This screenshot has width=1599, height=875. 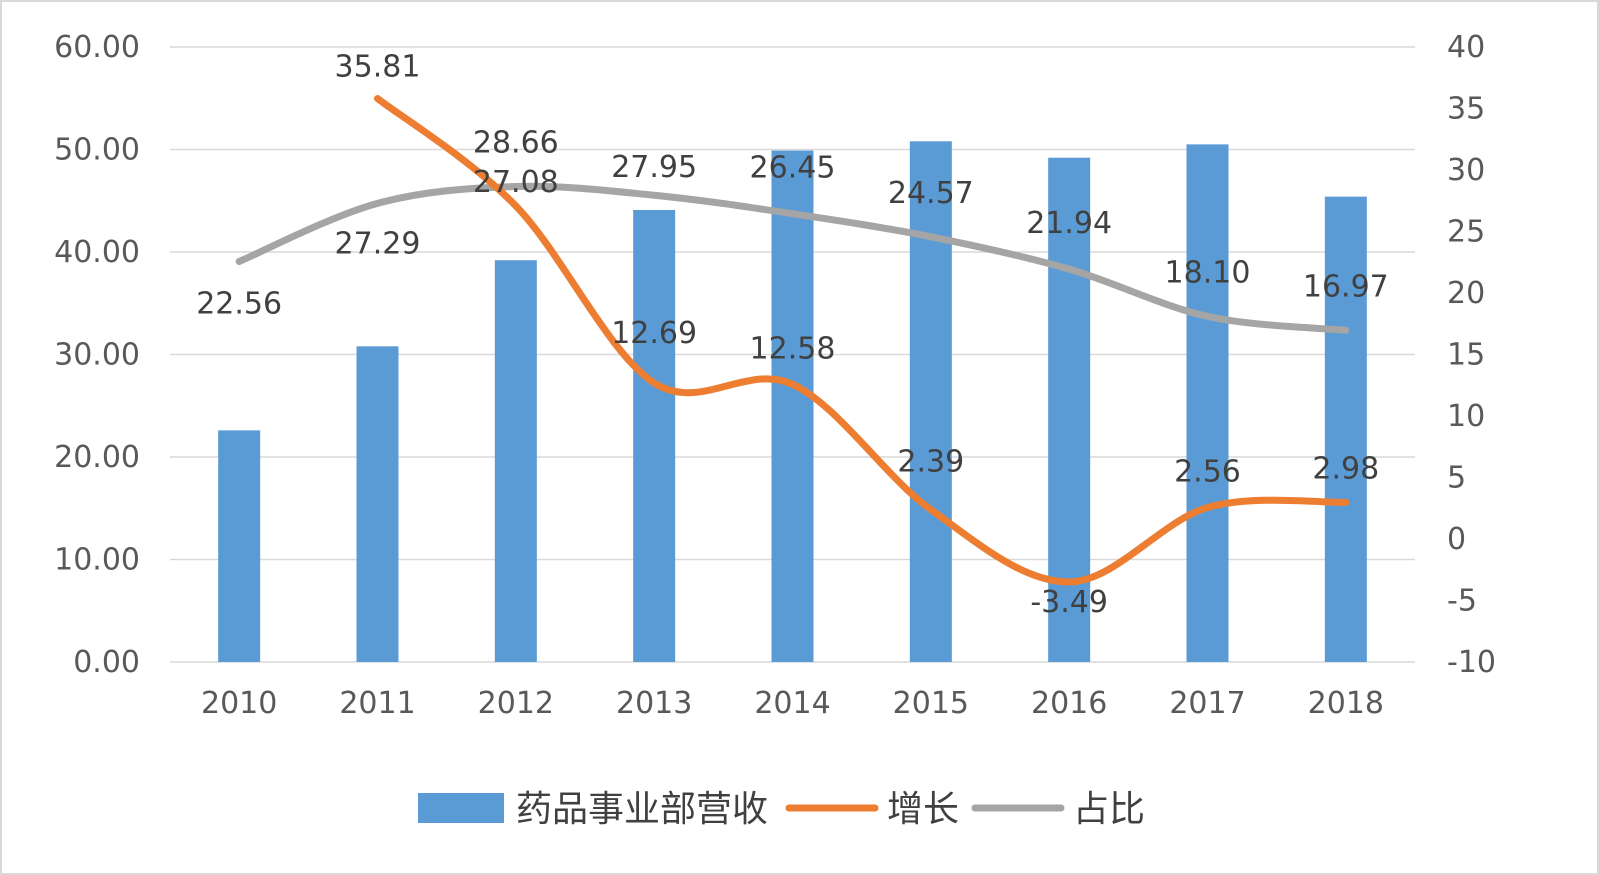 What do you see at coordinates (239, 703) in the screenshot?
I see `x-tick-label: 2010` at bounding box center [239, 703].